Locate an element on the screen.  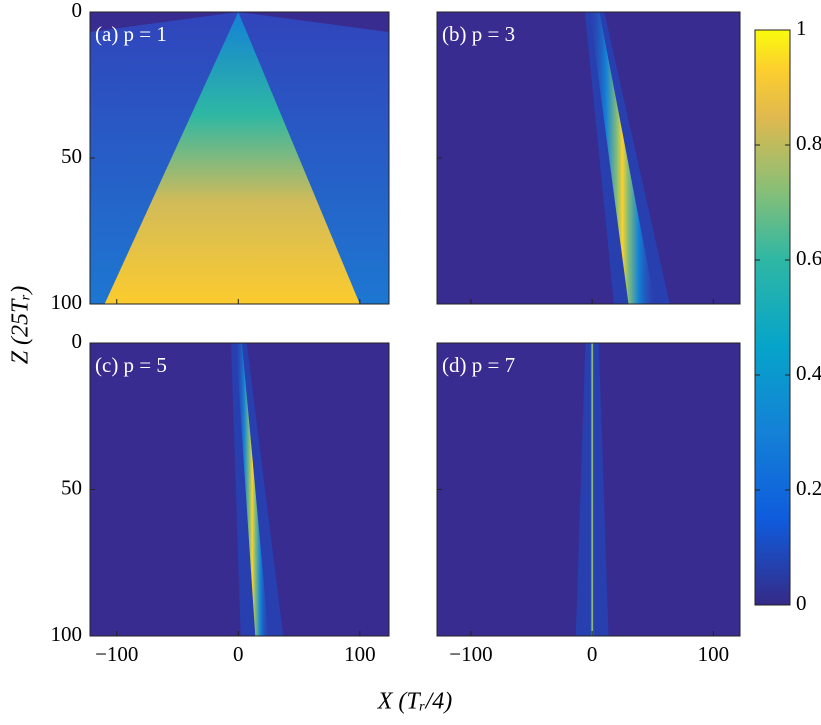
colorbar is located at coordinates (772, 317).